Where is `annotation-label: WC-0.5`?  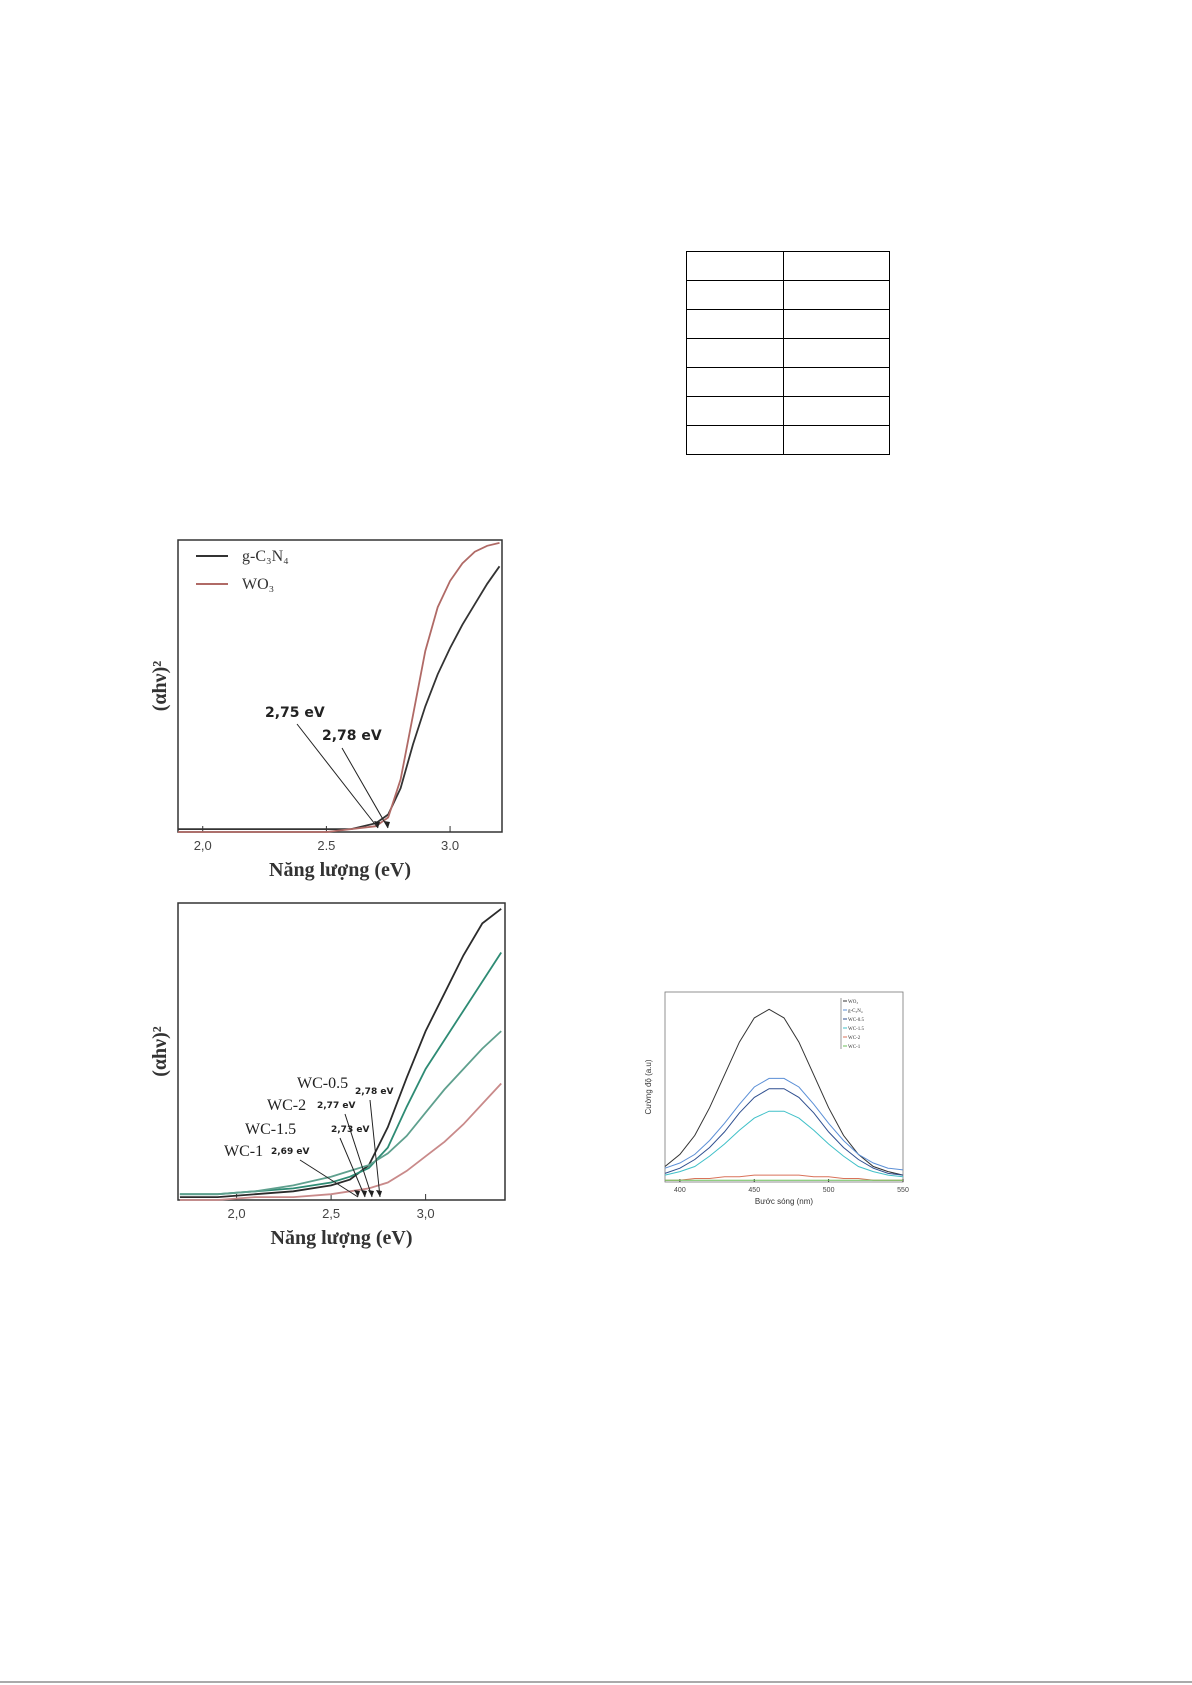
annotation-label: WC-0.5 is located at coordinates (322, 1083).